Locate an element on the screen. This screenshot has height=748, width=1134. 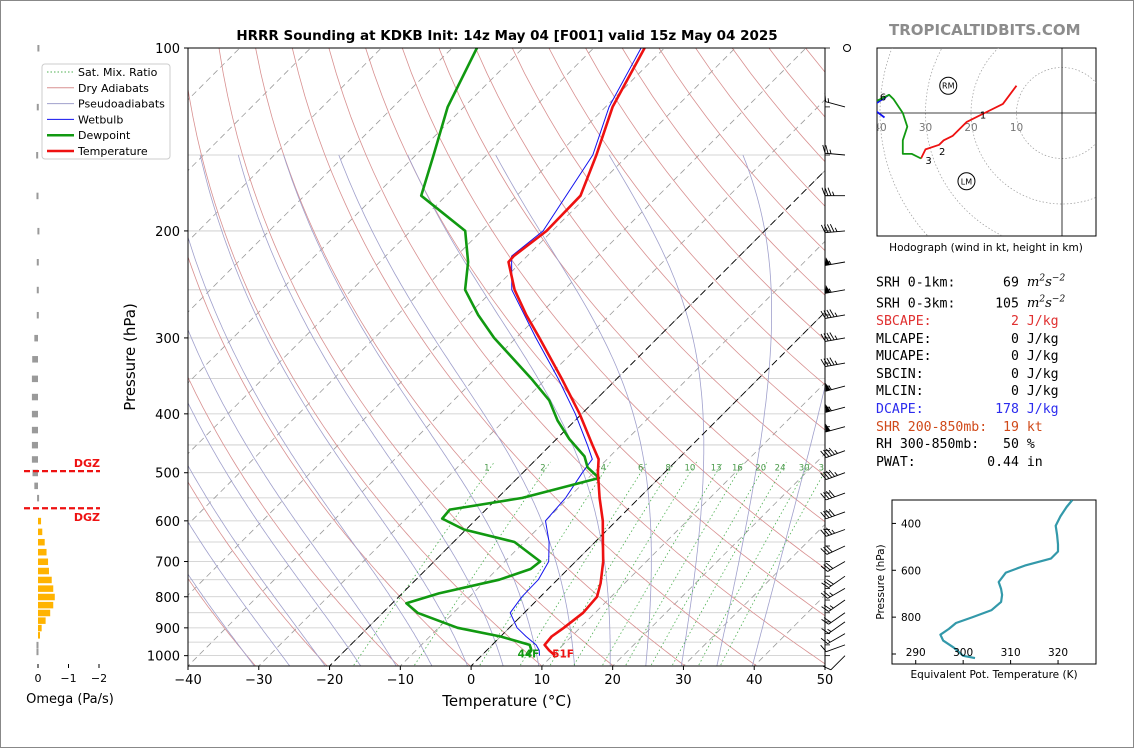
hodograph-frame is located at coordinates (986, 142).